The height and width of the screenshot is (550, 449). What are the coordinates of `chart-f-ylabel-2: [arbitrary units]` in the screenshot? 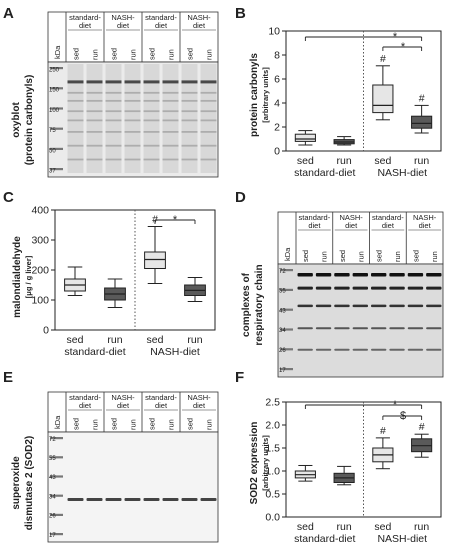 It's located at (265, 463).